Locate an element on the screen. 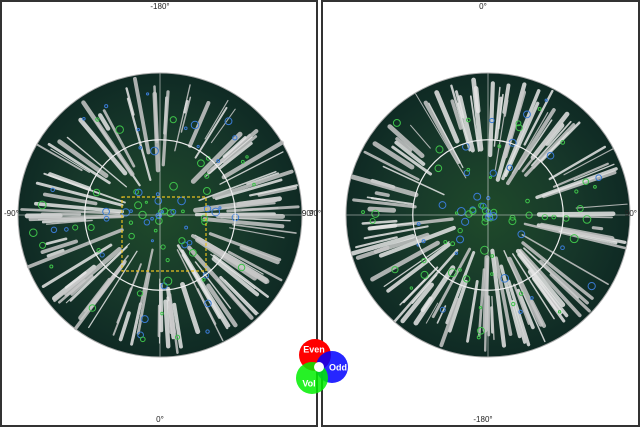 This screenshot has height=432, width=640. legend-overlap is located at coordinates (319, 367).